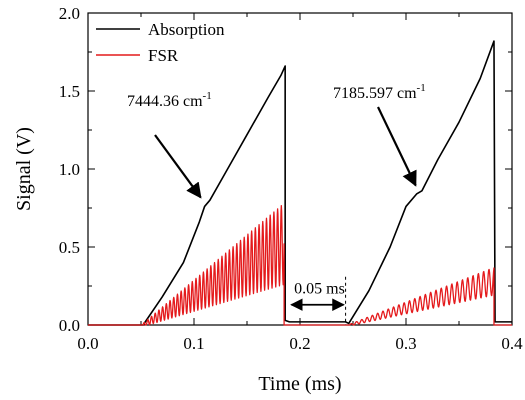  Describe the element at coordinates (397, 146) in the screenshot. I see `annotation-peak-2-arrow` at that location.